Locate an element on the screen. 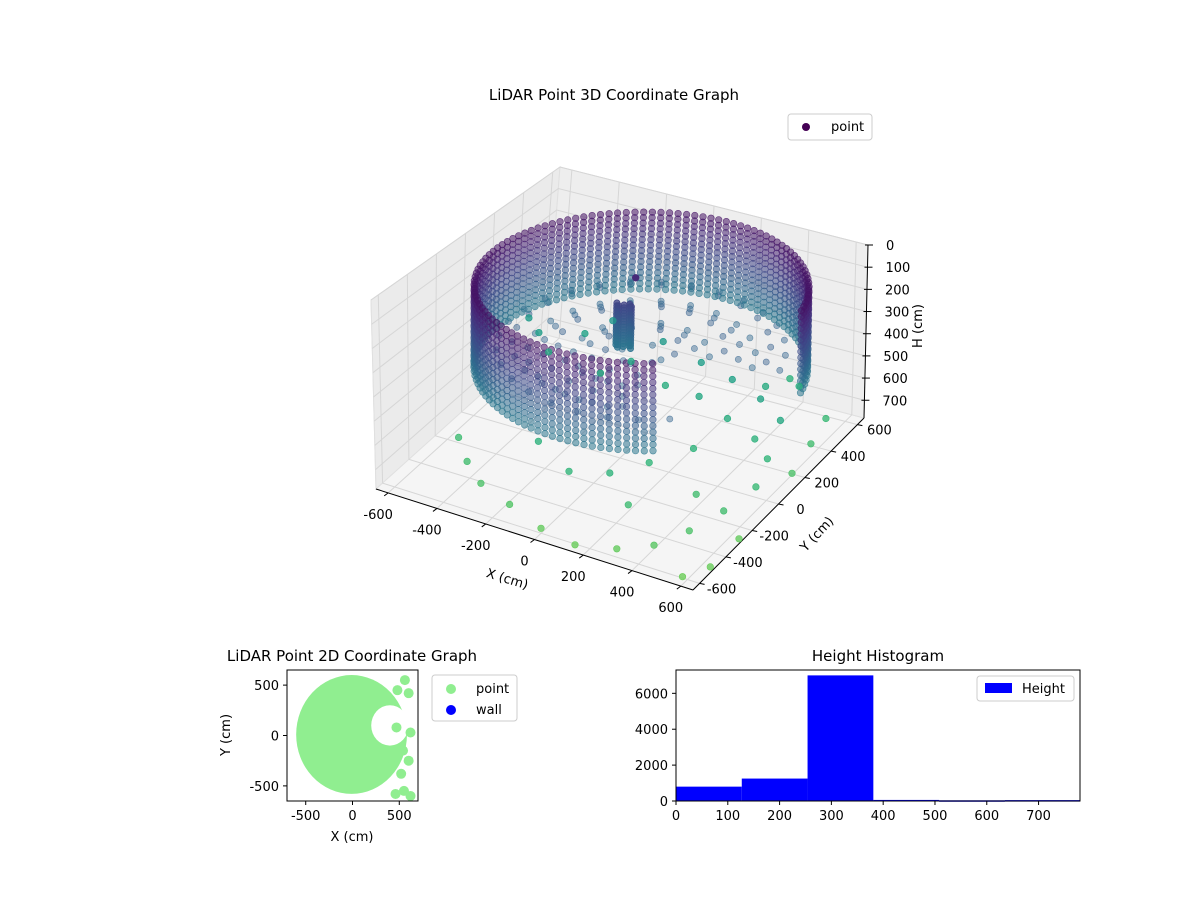  grid-x is located at coordinates (768, 414).